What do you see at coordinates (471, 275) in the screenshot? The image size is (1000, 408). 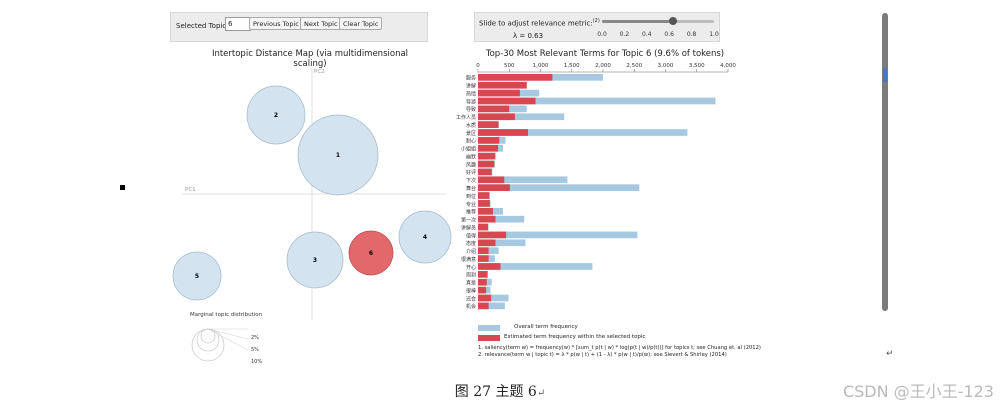 I see `term-label: 周到` at bounding box center [471, 275].